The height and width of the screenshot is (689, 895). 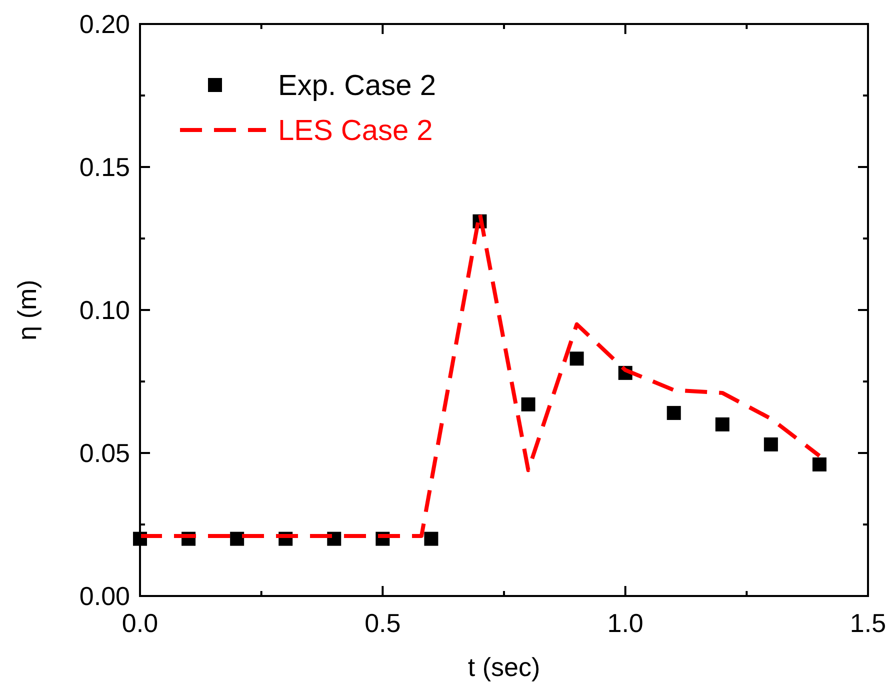 What do you see at coordinates (104, 167) in the screenshot?
I see `y-tick-label: 0.15` at bounding box center [104, 167].